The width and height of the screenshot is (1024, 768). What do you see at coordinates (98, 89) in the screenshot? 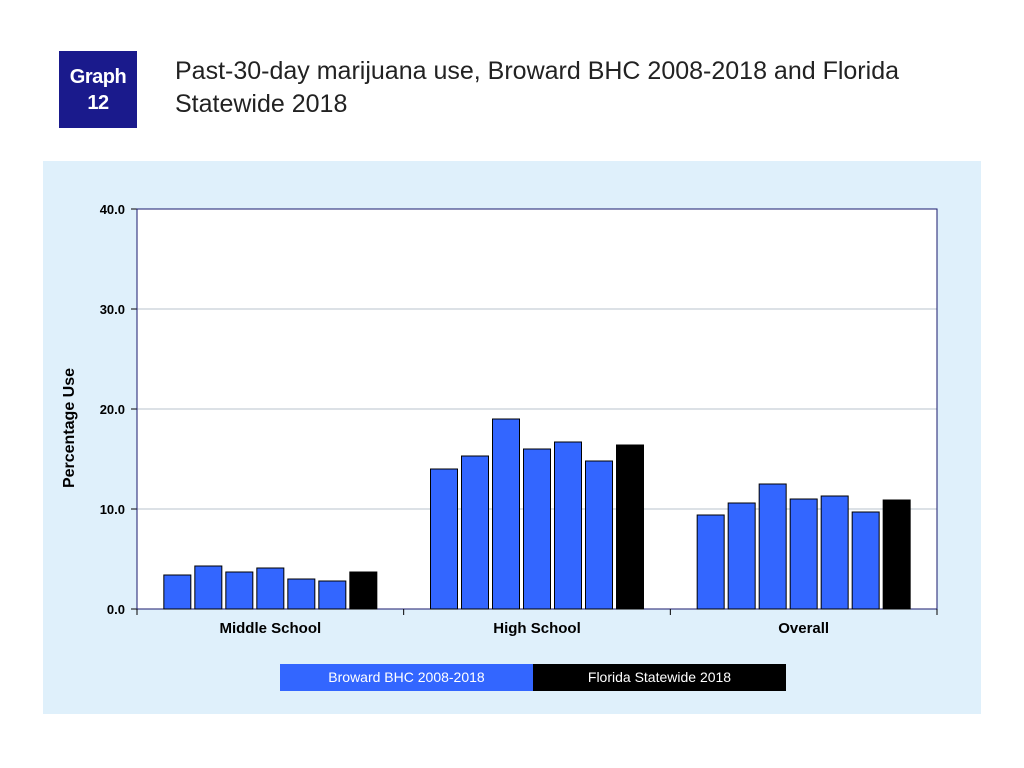
I see `graph-number-badge: Graph 12` at bounding box center [98, 89].